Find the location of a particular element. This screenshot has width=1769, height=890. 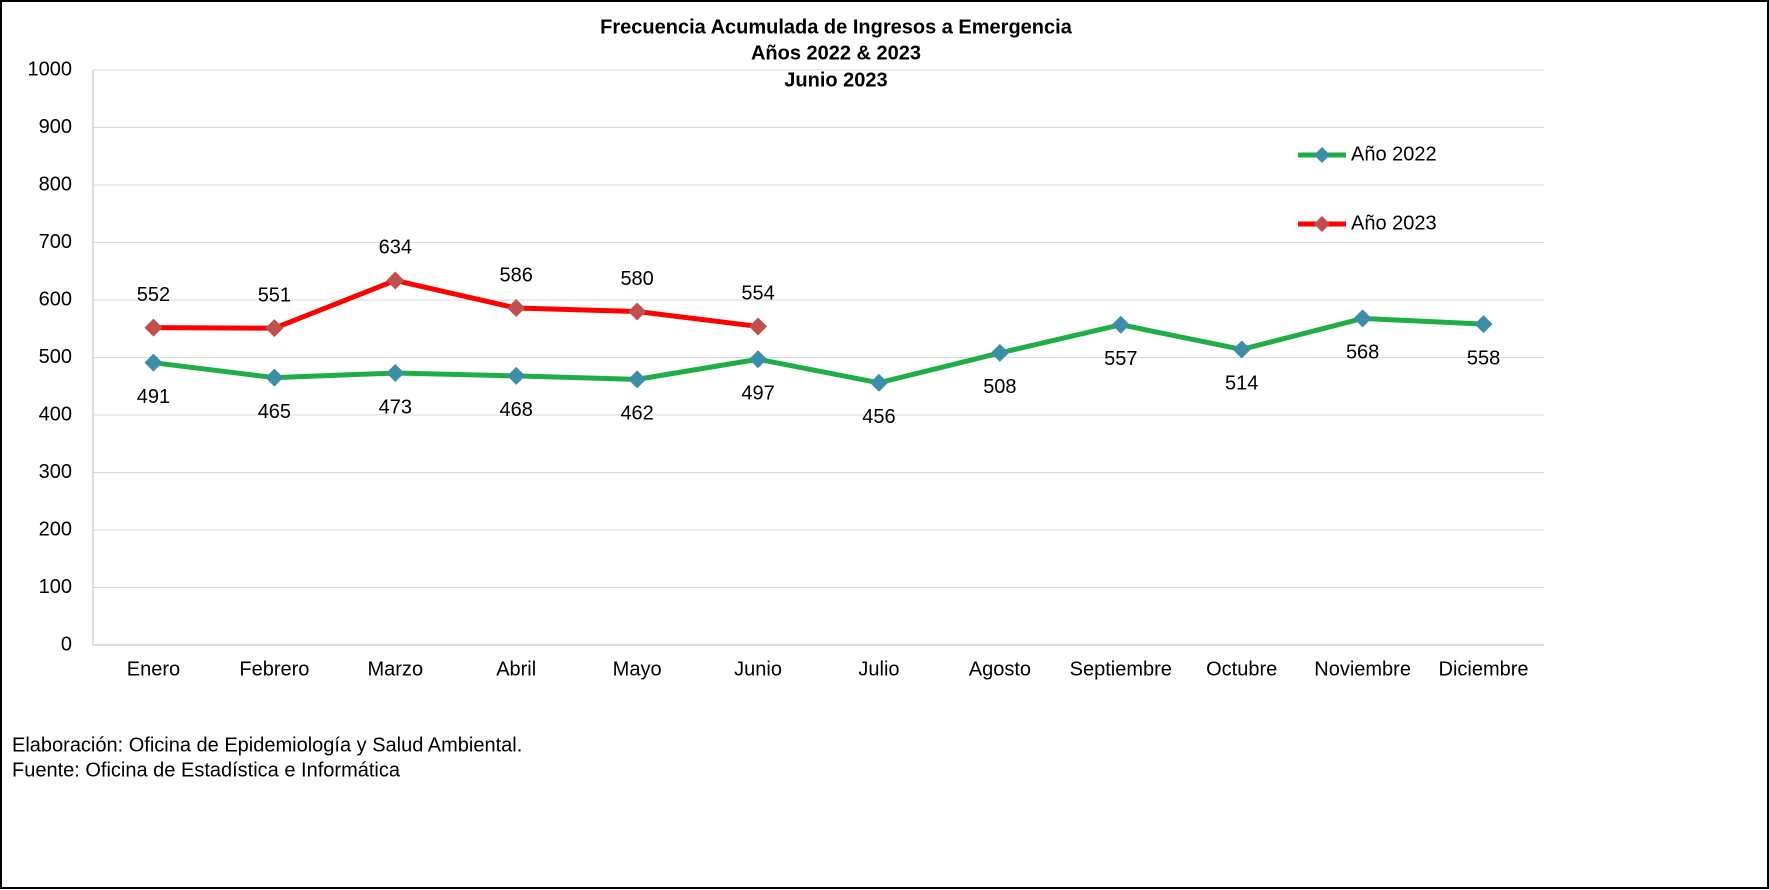

y-tick-label: 100 is located at coordinates (55, 587).